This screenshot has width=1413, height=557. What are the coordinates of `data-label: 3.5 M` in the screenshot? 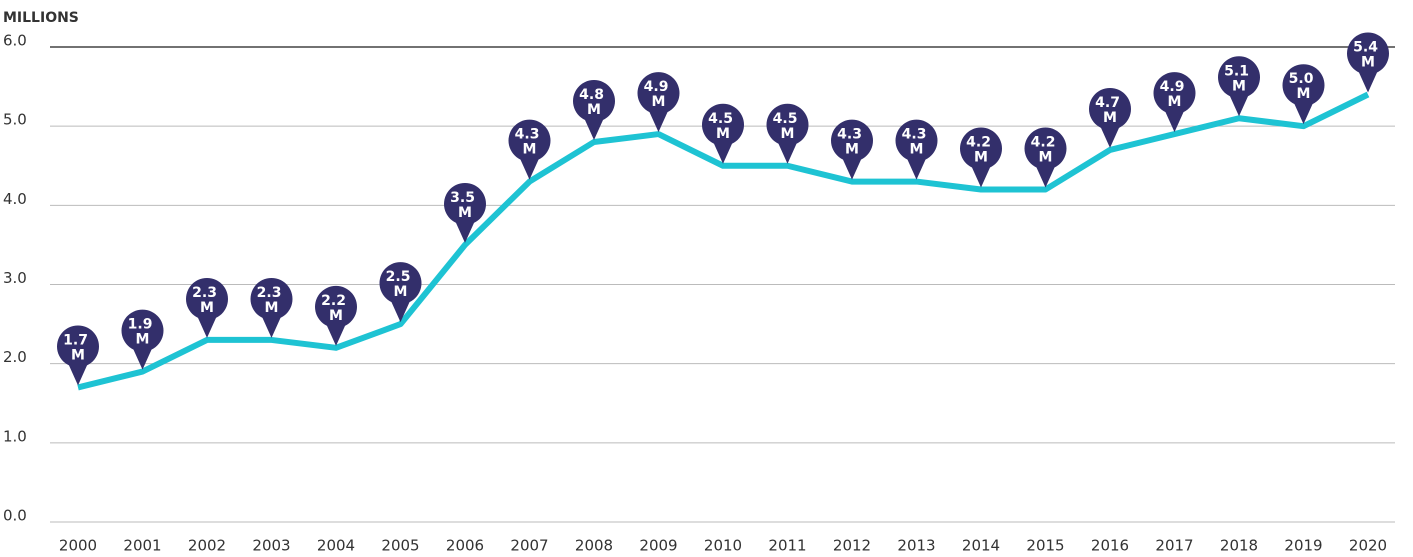 It's located at (465, 205).